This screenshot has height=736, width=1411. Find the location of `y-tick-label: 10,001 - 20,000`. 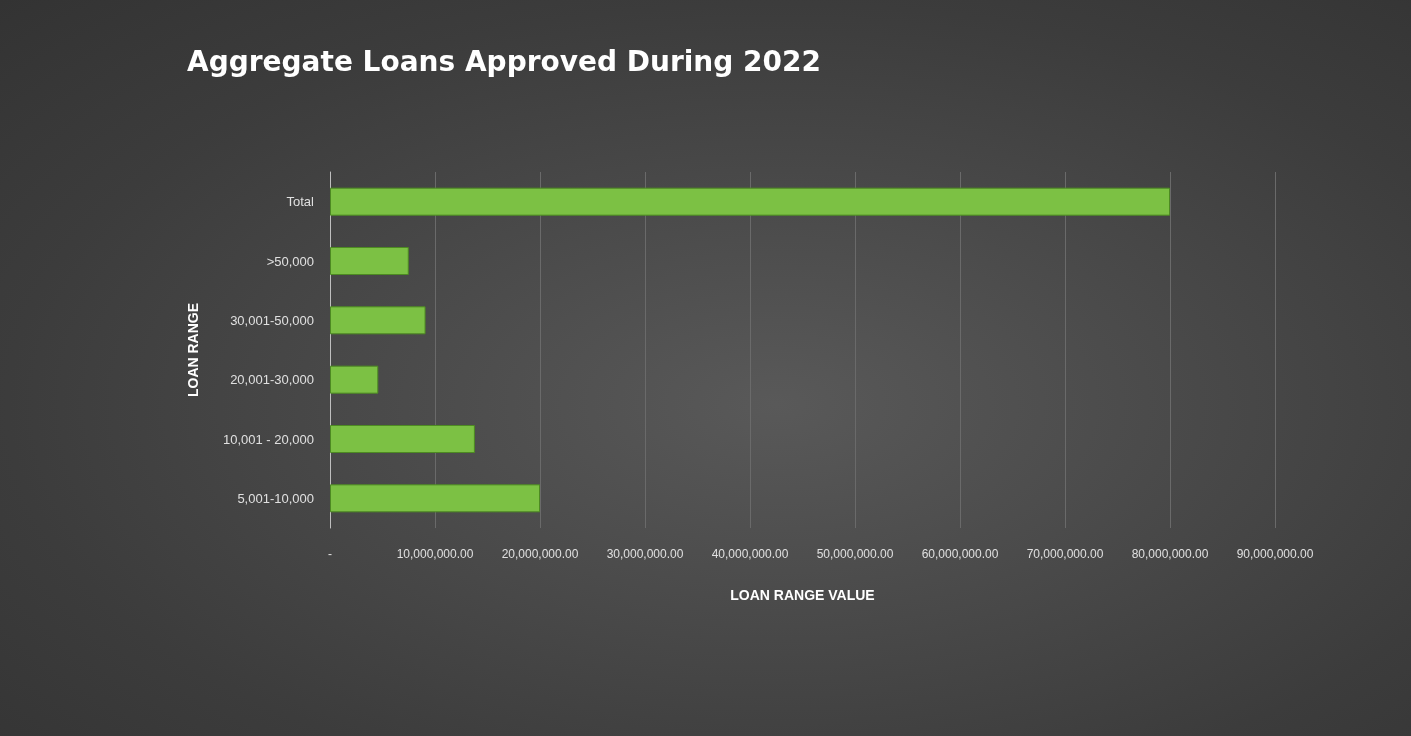

y-tick-label: 10,001 - 20,000 is located at coordinates (268, 439).